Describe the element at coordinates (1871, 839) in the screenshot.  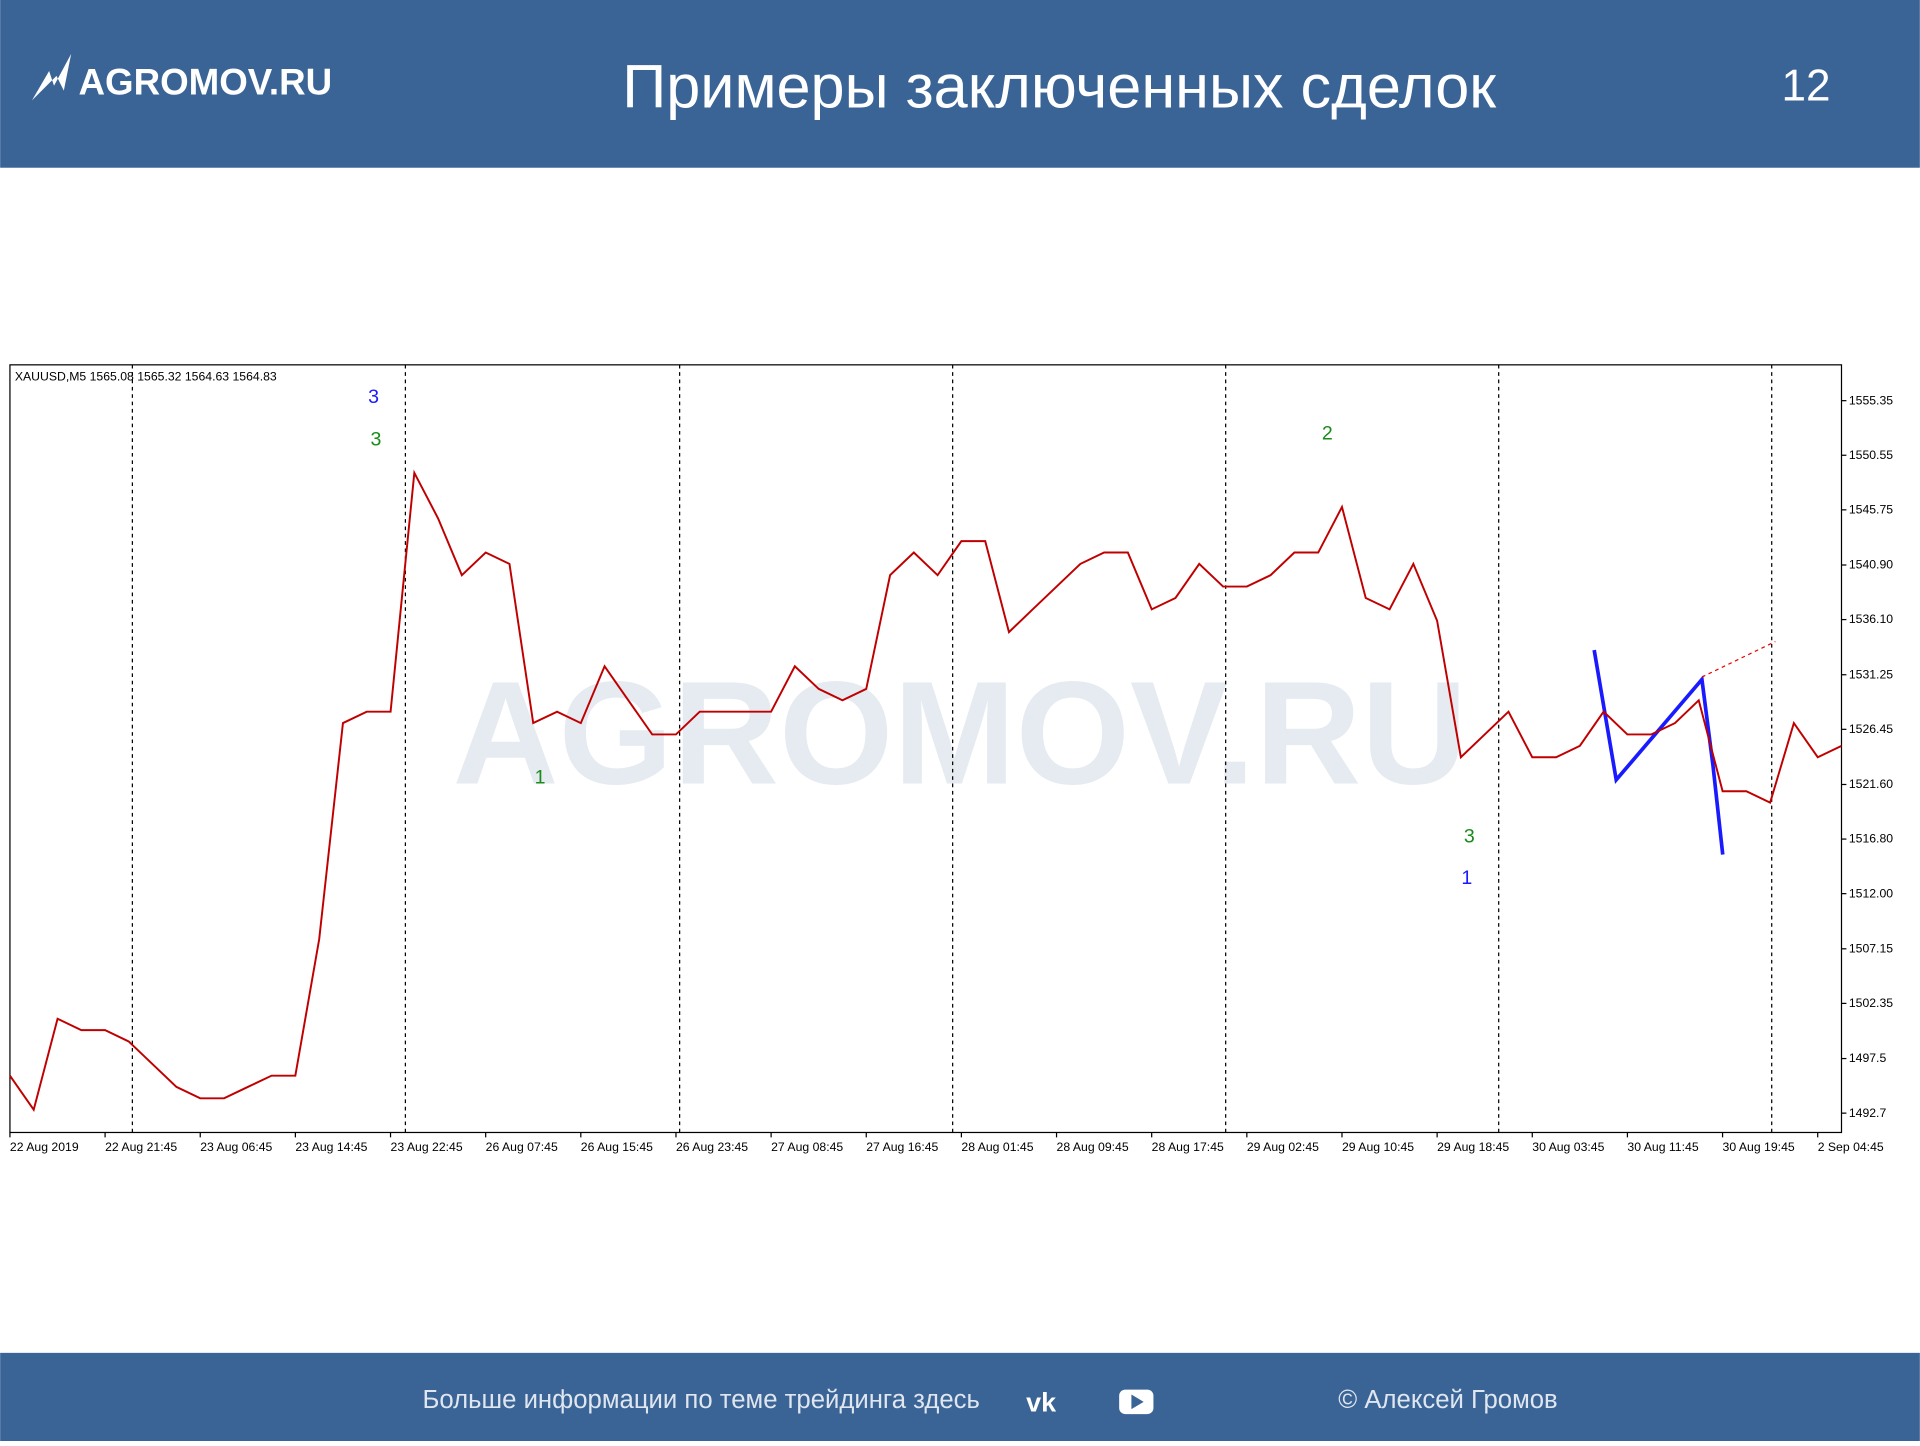
I see `y-tick-label: 1516.80` at that location.